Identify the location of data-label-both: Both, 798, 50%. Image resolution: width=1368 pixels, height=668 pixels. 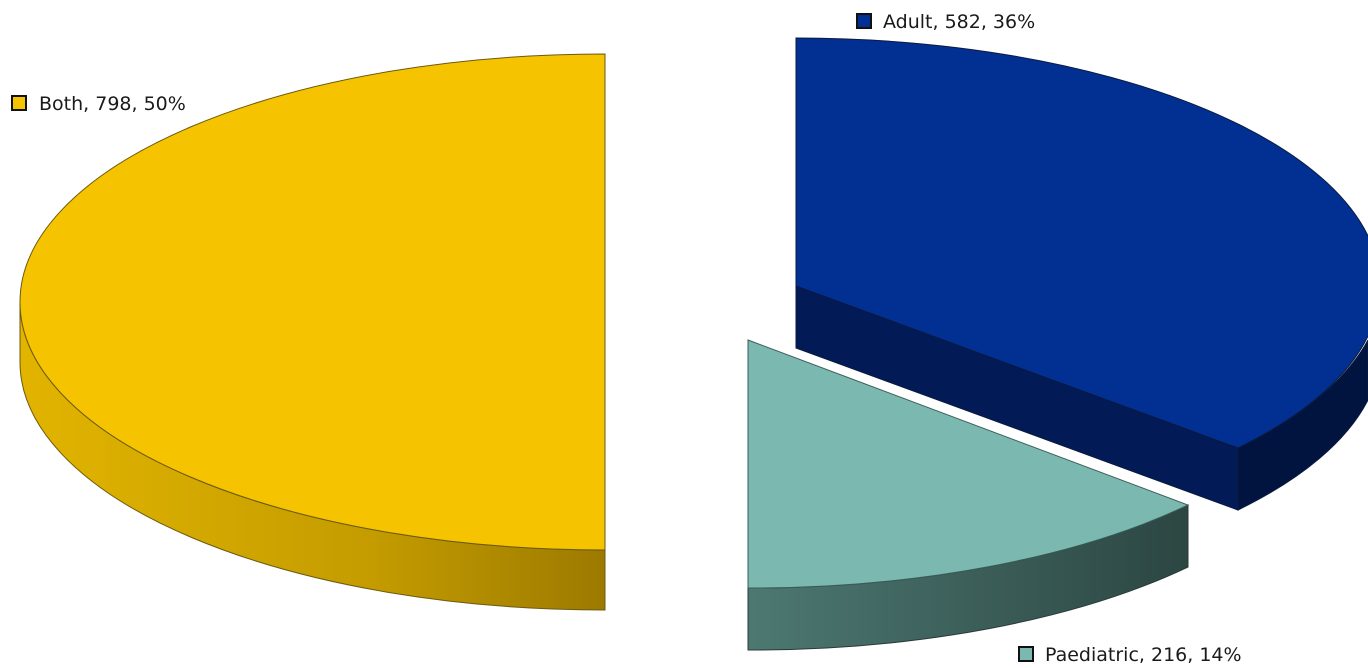
(112, 104).